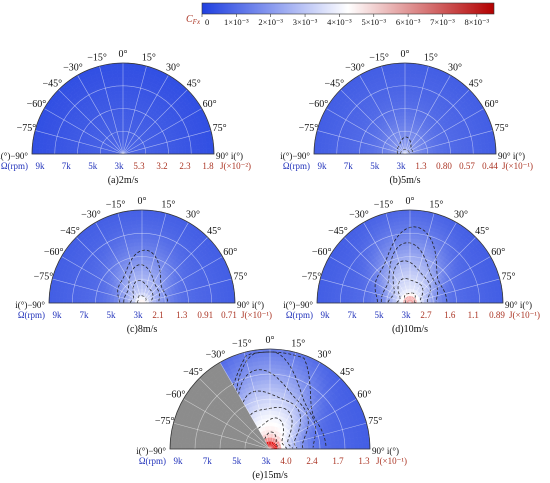  I want to click on colorbar-gradient, so click(348, 8).